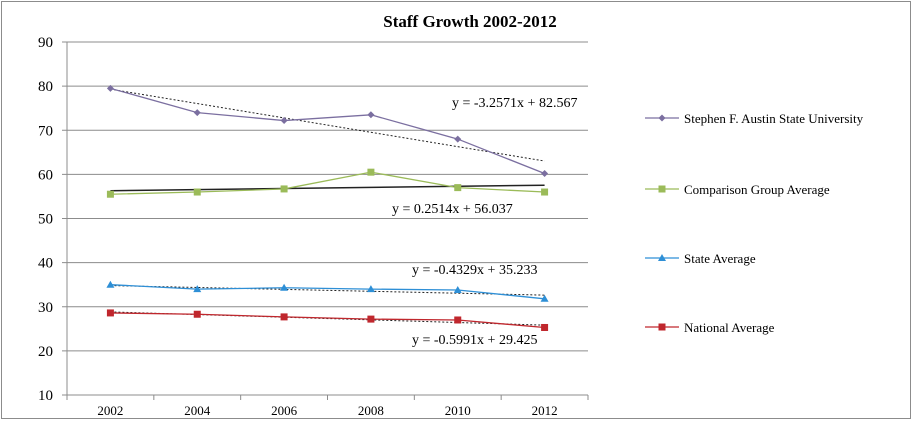 This screenshot has height=422, width=914. Describe the element at coordinates (45, 308) in the screenshot. I see `y-tick-label: 30` at that location.